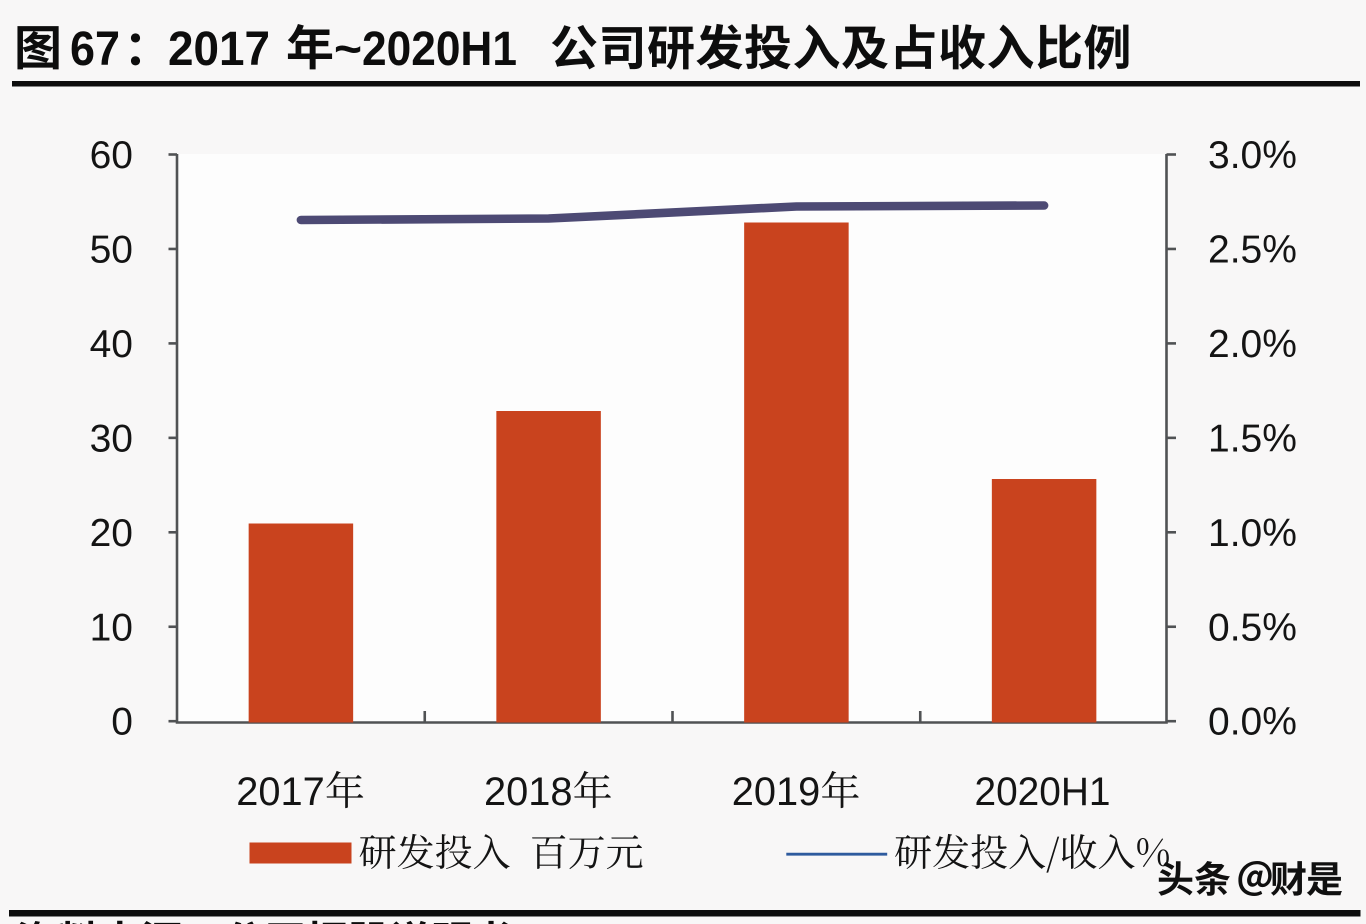  What do you see at coordinates (111, 344) in the screenshot?
I see `svg-text: 40` at bounding box center [111, 344].